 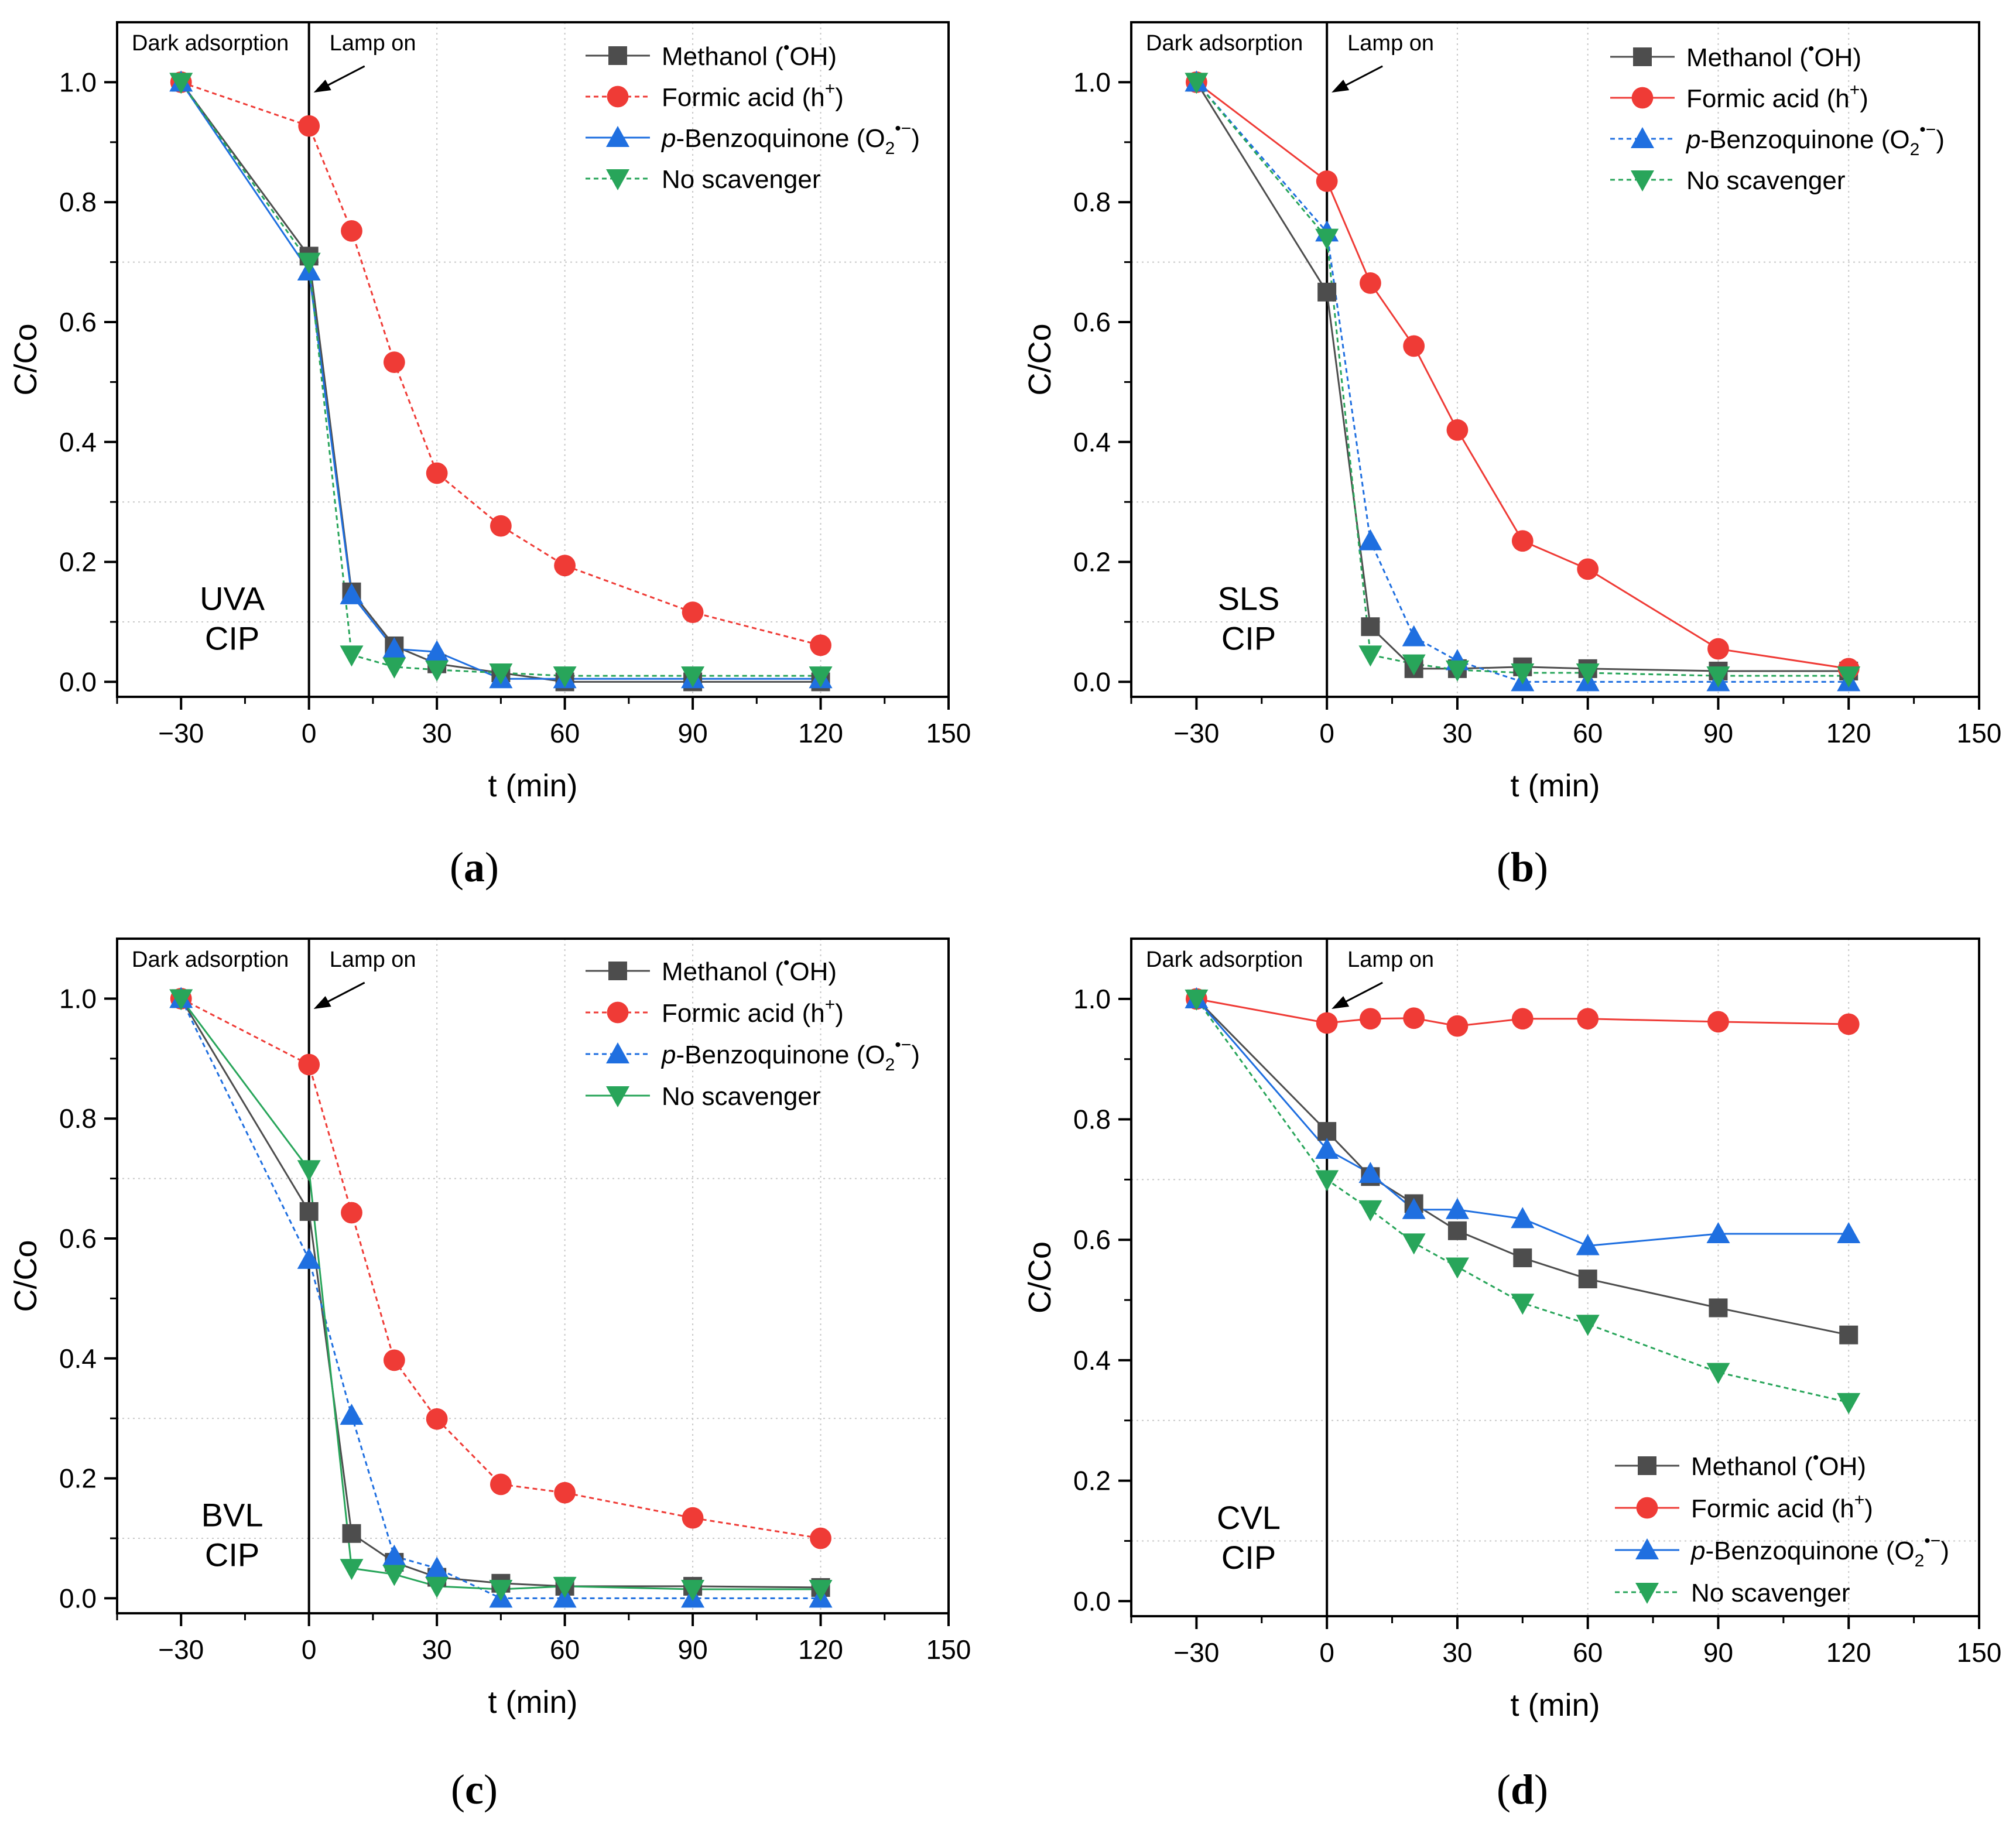 What do you see at coordinates (474, 867) in the screenshot?
I see `panel-label-a: (a)` at bounding box center [474, 867].